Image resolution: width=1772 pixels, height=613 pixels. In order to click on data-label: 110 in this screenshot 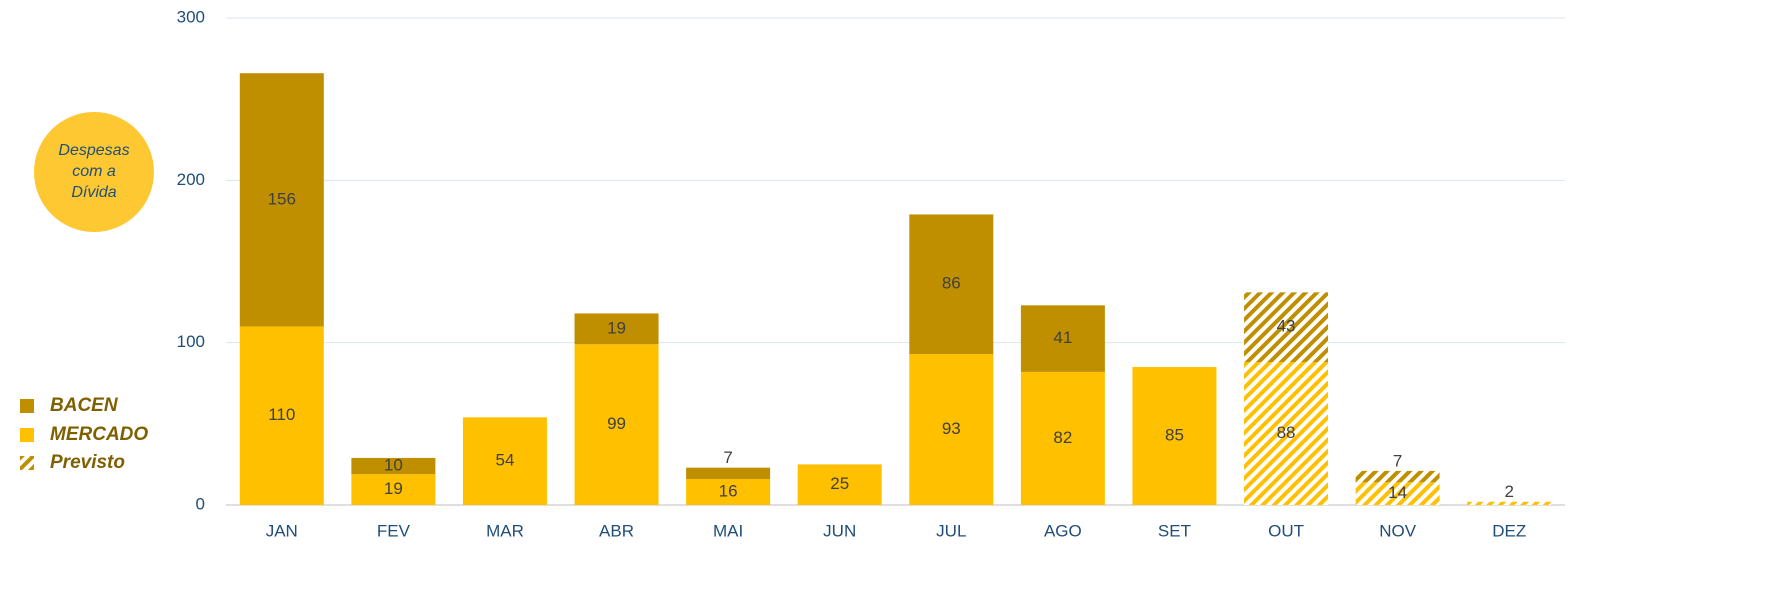, I will do `click(281, 414)`.